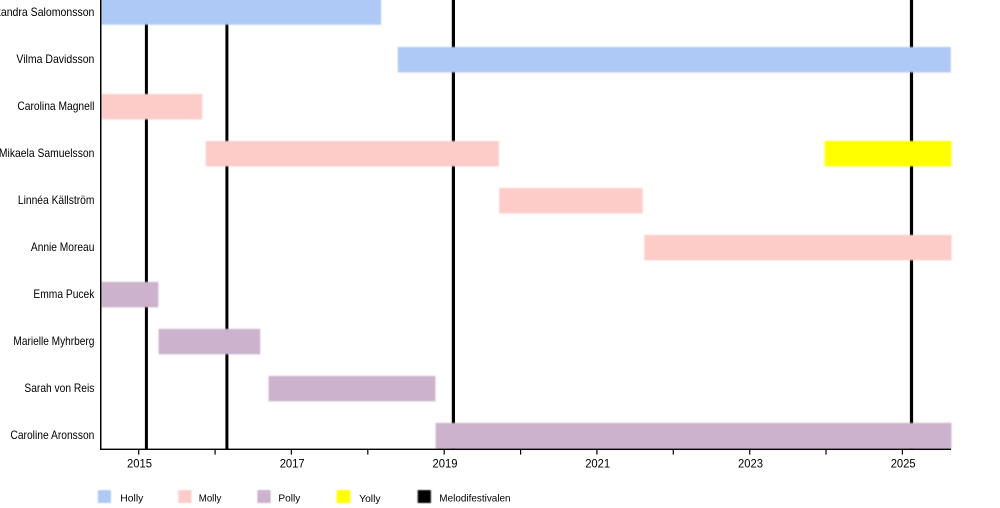  I want to click on svg-text: 2025, so click(903, 463).